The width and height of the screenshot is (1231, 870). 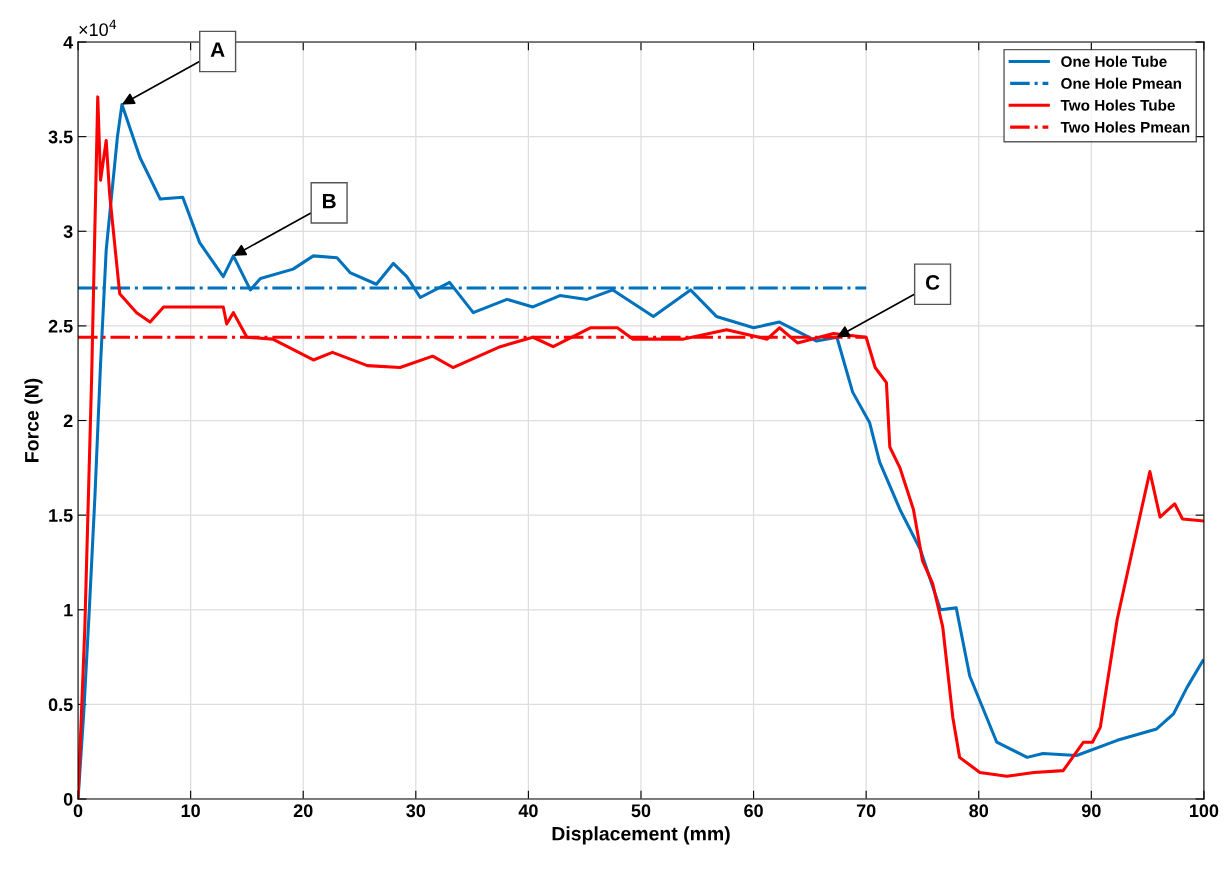 I want to click on x-tick-label: 80, so click(x=979, y=811).